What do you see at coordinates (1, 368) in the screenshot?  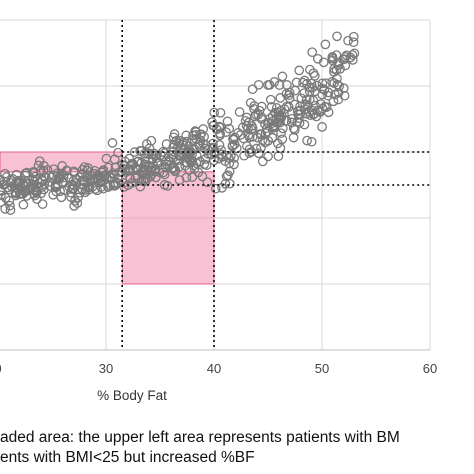 I see `x-tick-label: 0` at bounding box center [1, 368].